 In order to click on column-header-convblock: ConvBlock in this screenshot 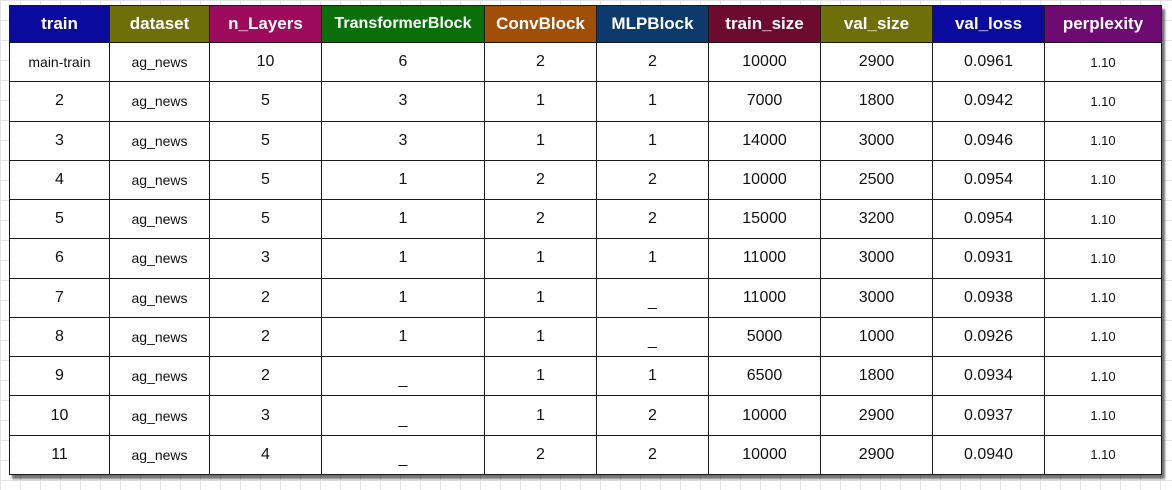, I will do `click(540, 24)`.